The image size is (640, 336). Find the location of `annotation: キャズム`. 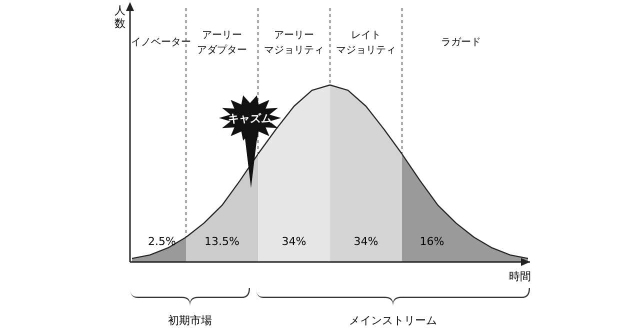

annotation: キャズム is located at coordinates (250, 118).